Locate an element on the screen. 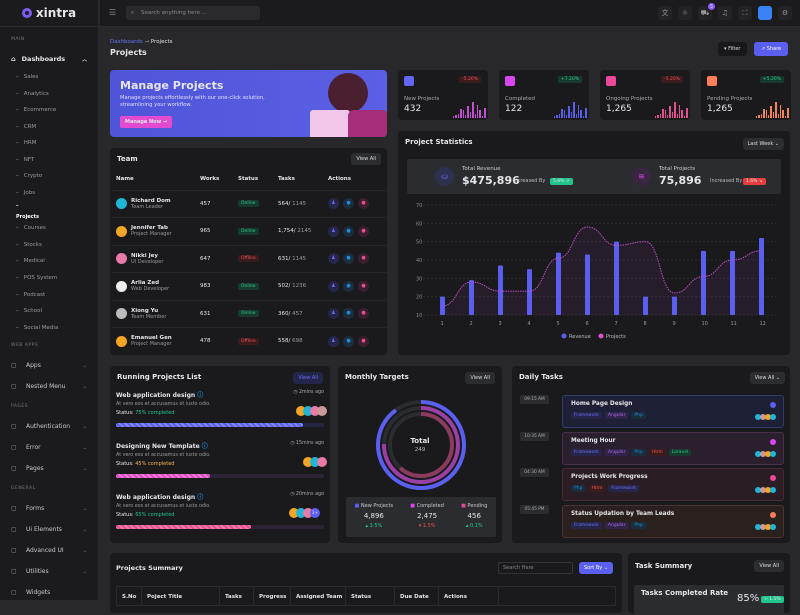 The image size is (800, 615). sidebar-item-hrm: HRM is located at coordinates (49, 143).